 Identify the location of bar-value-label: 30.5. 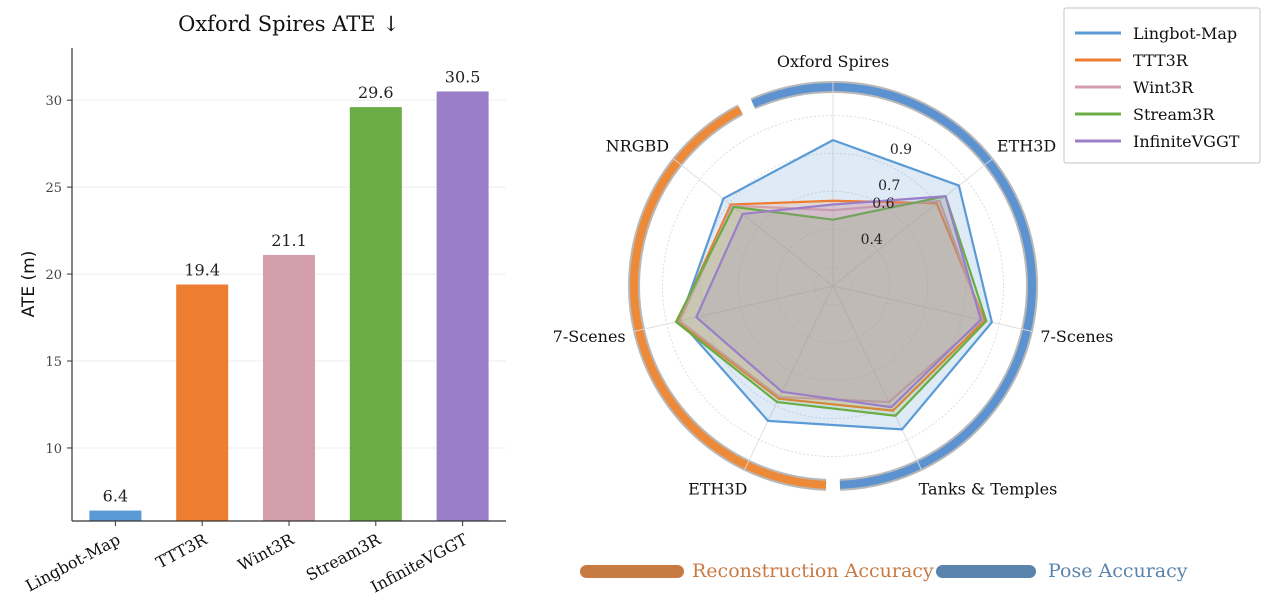
(463, 76).